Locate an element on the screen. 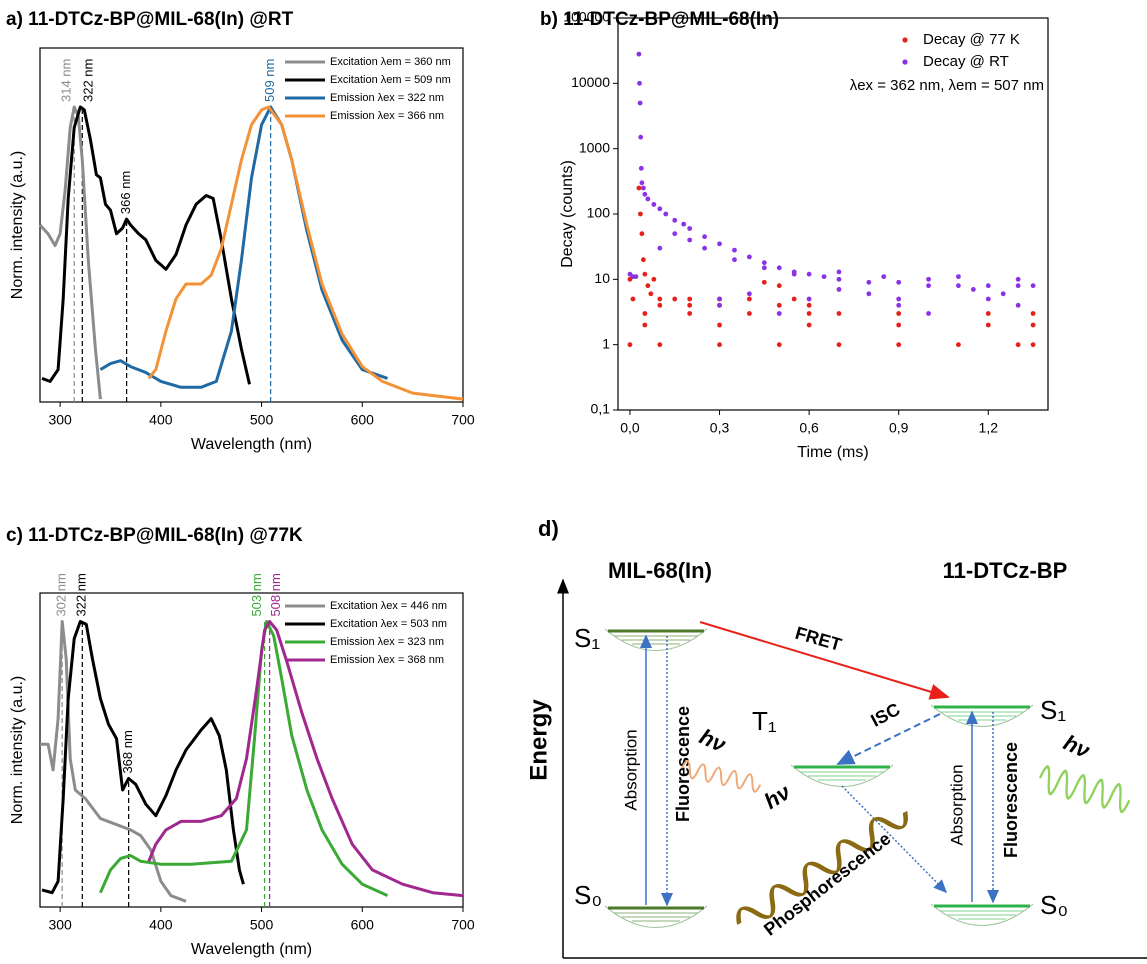 The width and height of the screenshot is (1147, 964). legend-label: Excitation λex = 446 nm is located at coordinates (388, 606).